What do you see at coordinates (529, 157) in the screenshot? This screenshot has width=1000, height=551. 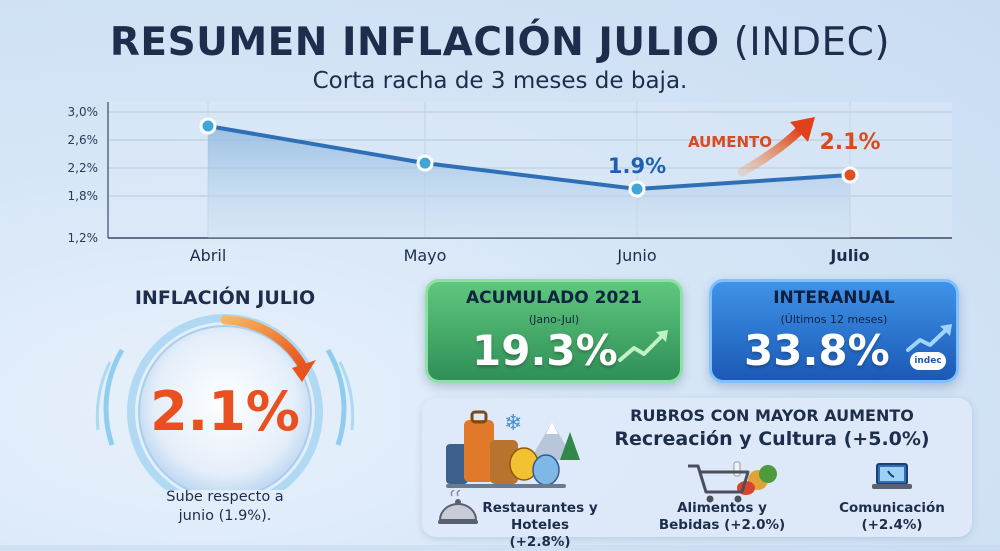 I see `series-line` at bounding box center [529, 157].